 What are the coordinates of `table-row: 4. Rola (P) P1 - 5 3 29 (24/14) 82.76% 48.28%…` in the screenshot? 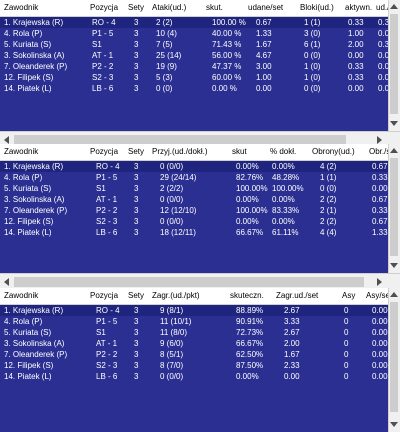 It's located at (200, 177).